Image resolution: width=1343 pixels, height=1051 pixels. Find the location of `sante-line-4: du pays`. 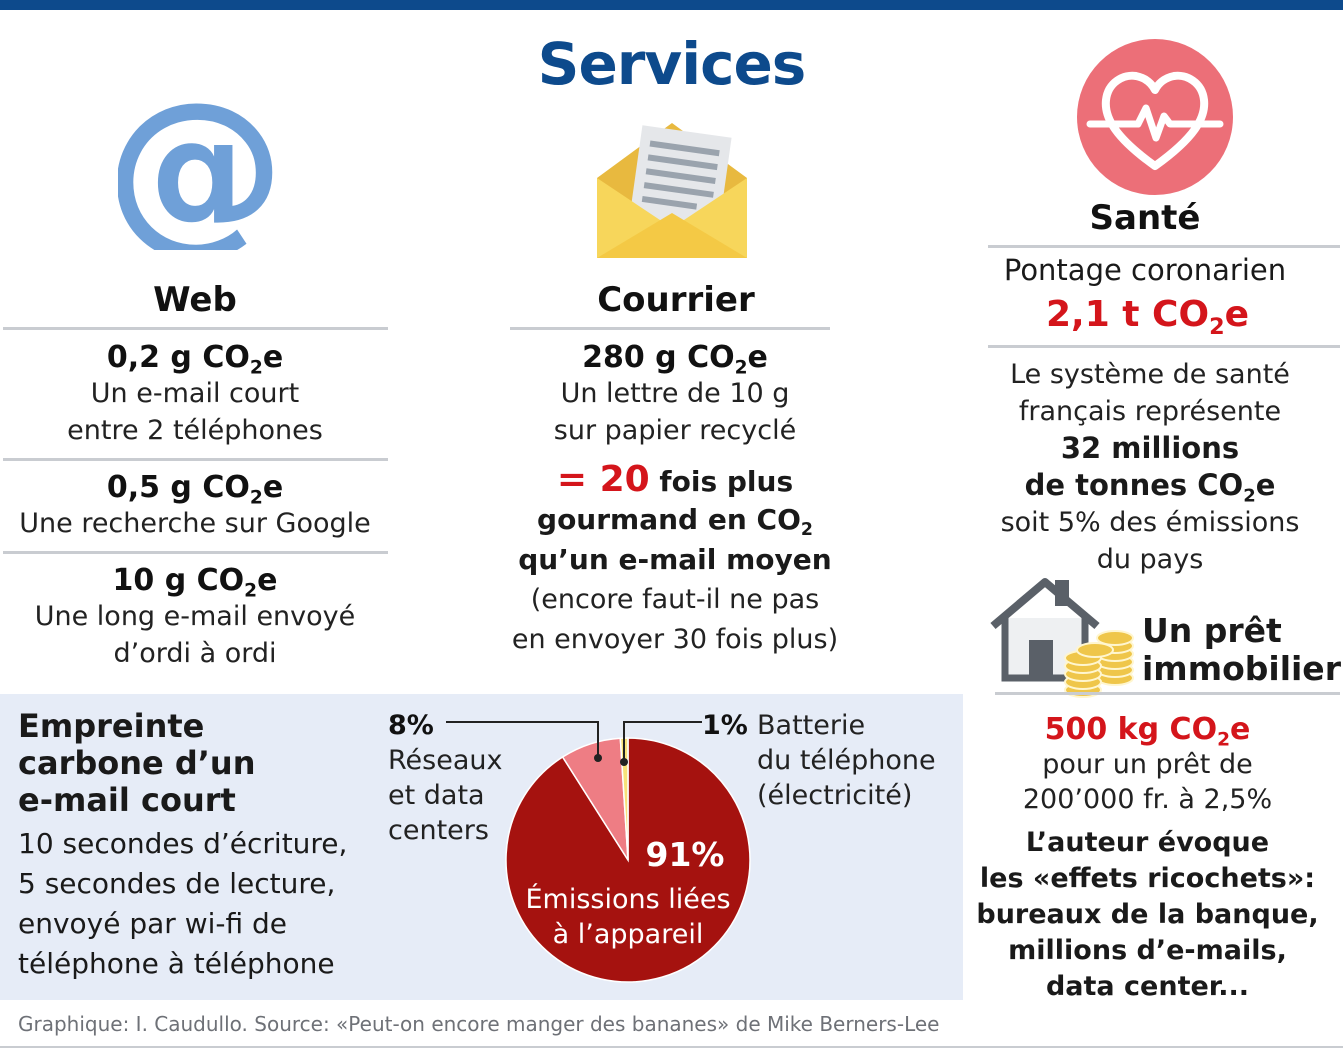

sante-line-4: du pays is located at coordinates (1150, 559).